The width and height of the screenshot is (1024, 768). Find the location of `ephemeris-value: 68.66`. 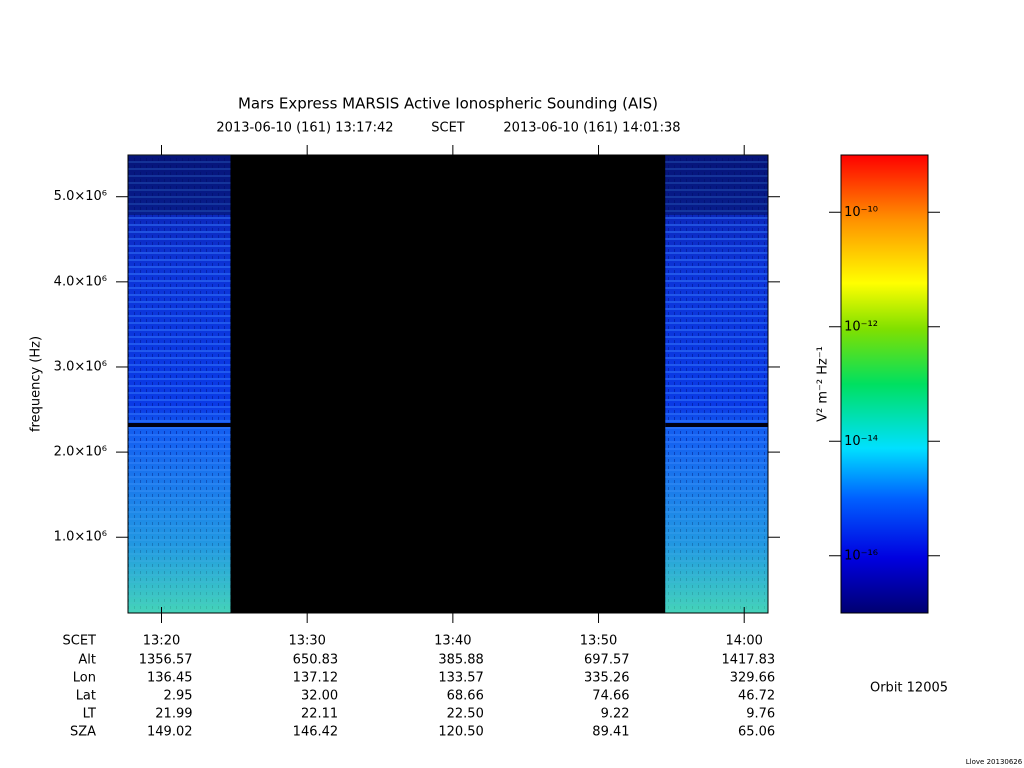

ephemeris-value: 68.66 is located at coordinates (465, 696).